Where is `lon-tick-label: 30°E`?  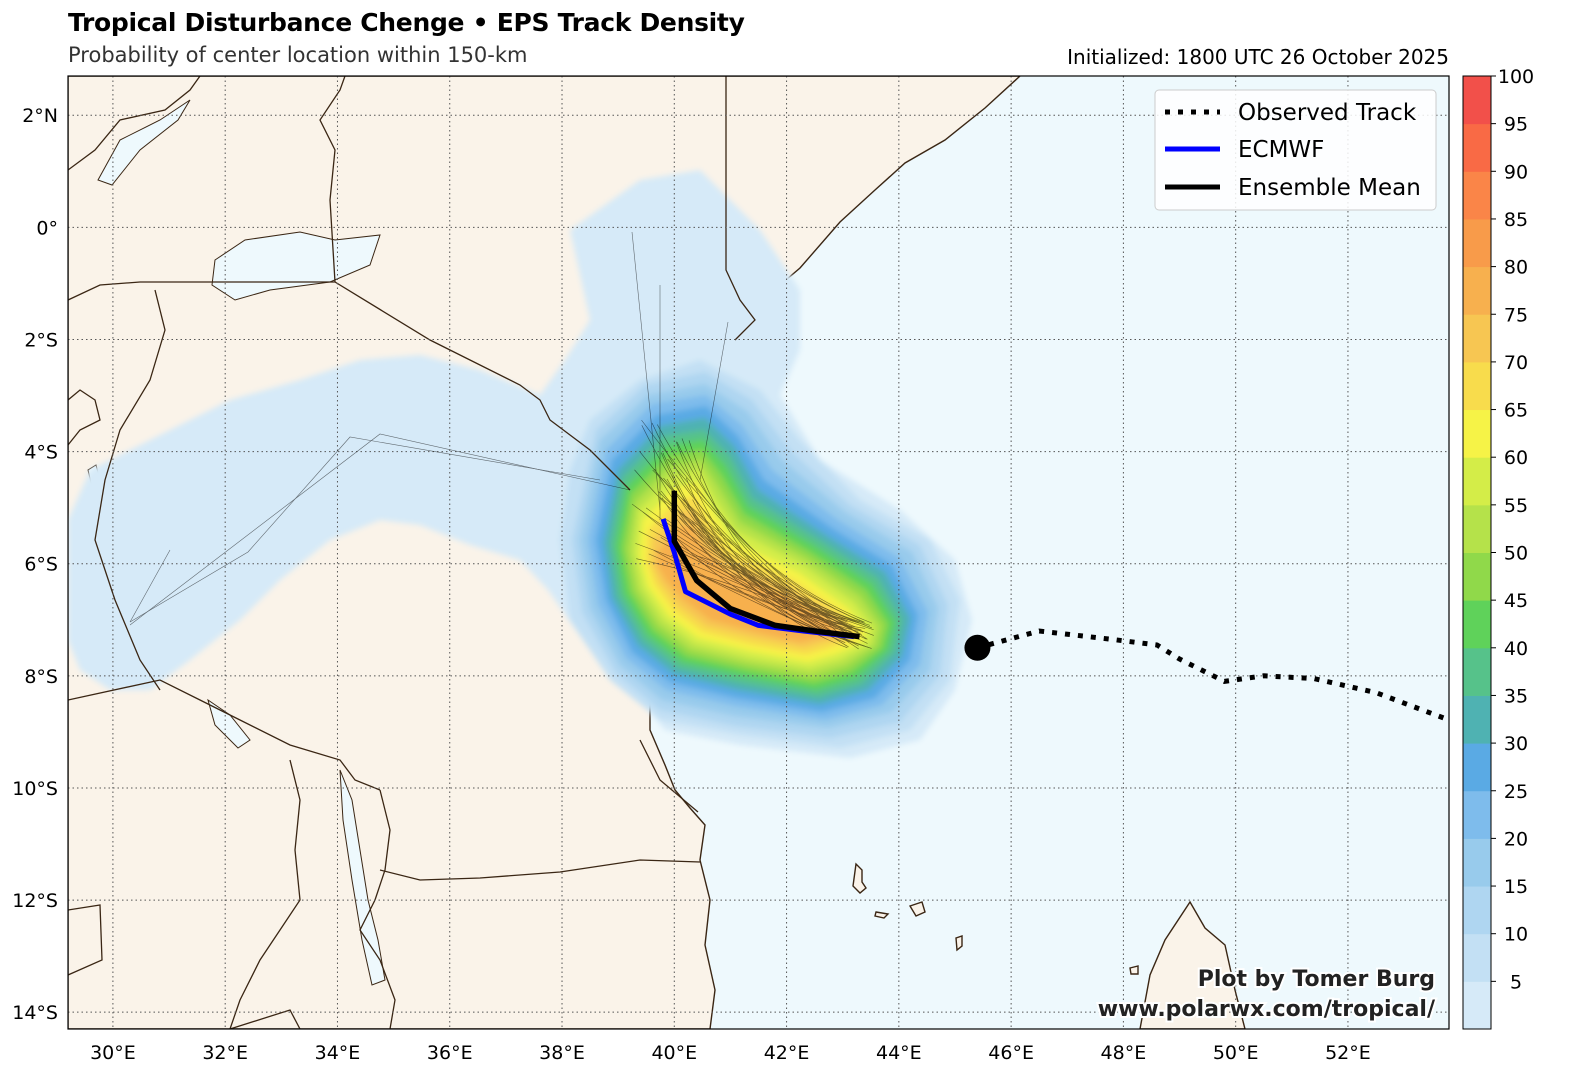 lon-tick-label: 30°E is located at coordinates (113, 1053).